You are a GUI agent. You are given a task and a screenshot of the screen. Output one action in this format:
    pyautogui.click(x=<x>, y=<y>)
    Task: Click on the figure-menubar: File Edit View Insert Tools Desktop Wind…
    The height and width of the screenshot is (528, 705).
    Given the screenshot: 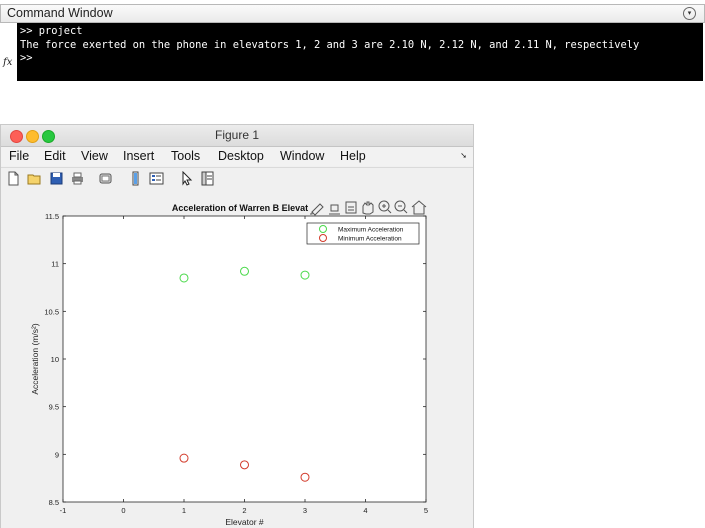 What is the action you would take?
    pyautogui.click(x=237, y=156)
    